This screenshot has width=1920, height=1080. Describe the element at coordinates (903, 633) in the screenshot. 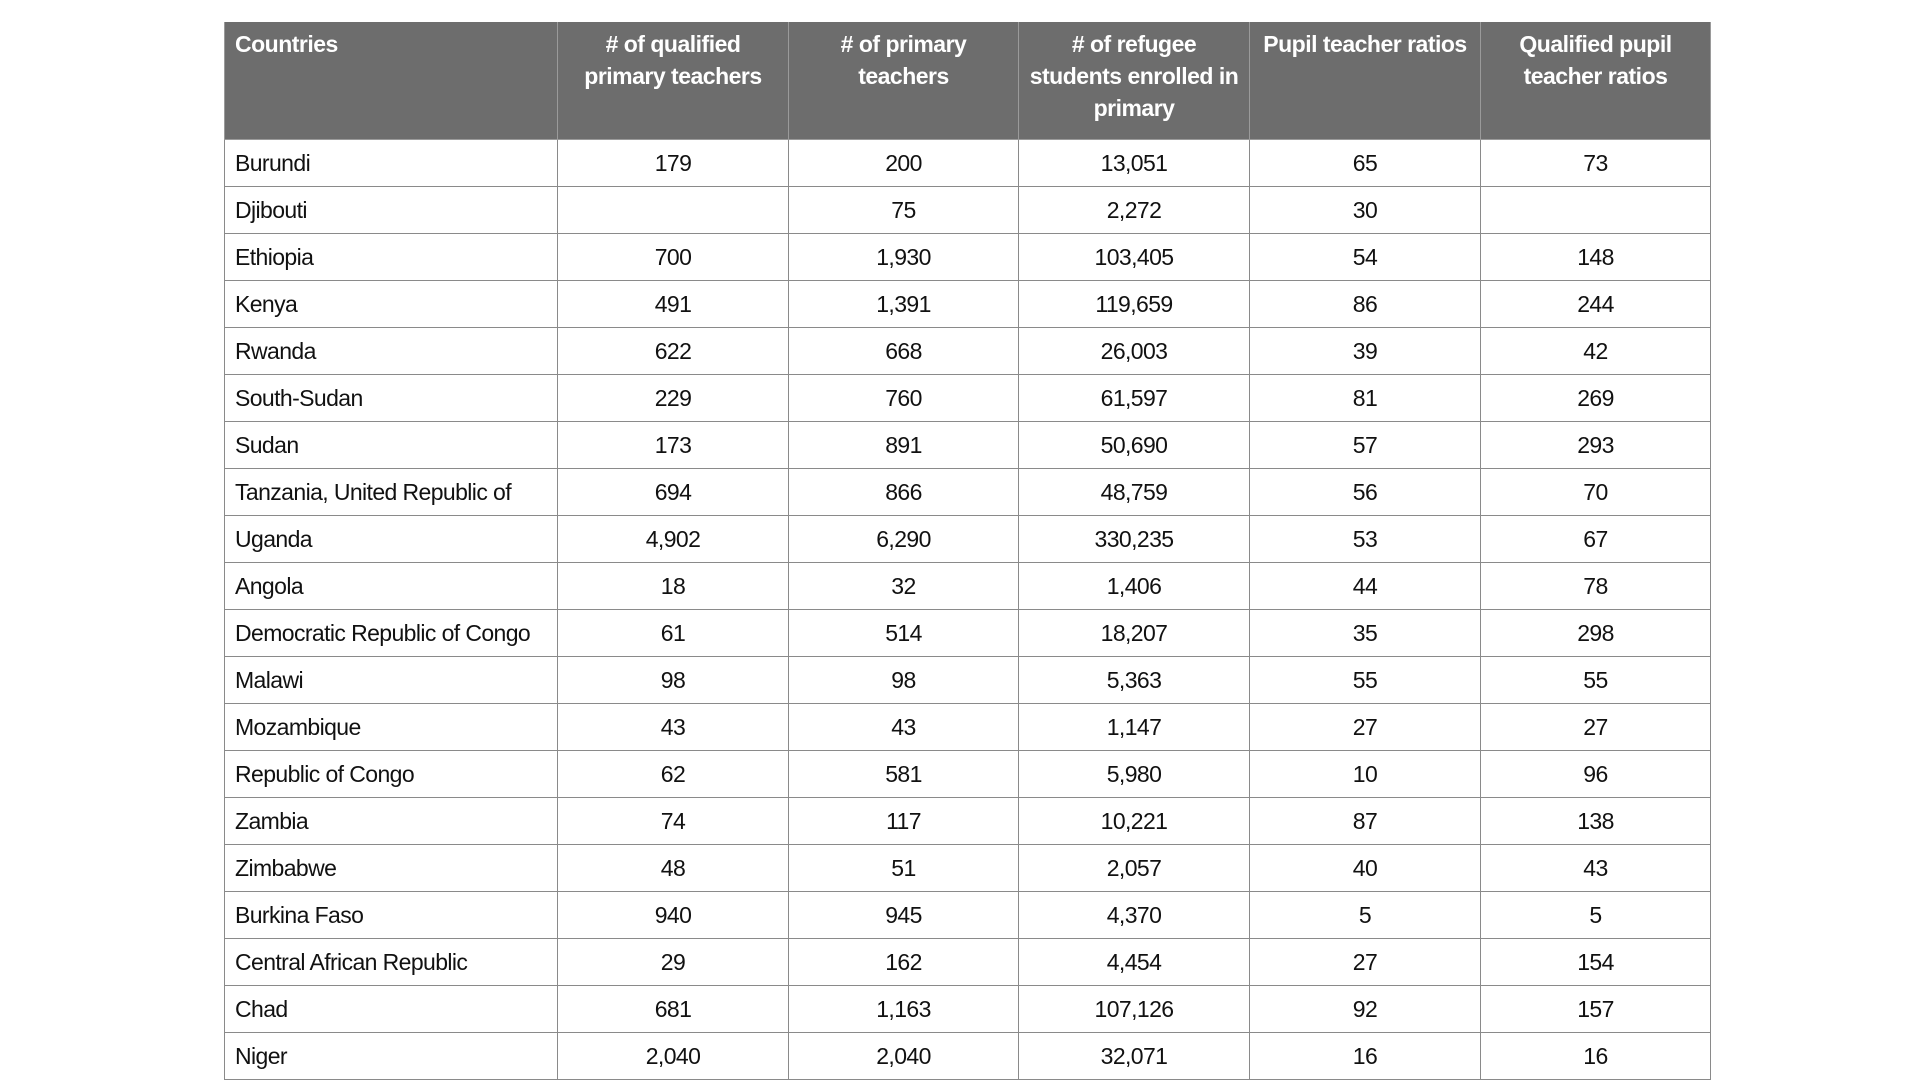

I see `value-cell: 514` at that location.